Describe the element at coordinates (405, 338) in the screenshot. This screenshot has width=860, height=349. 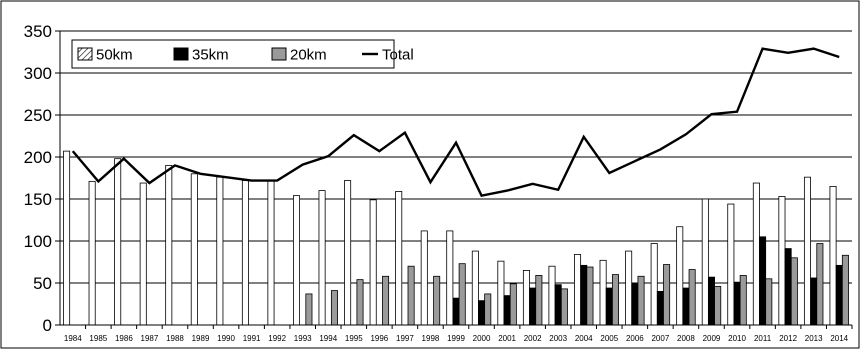
I see `x-tick-label: 1997` at that location.